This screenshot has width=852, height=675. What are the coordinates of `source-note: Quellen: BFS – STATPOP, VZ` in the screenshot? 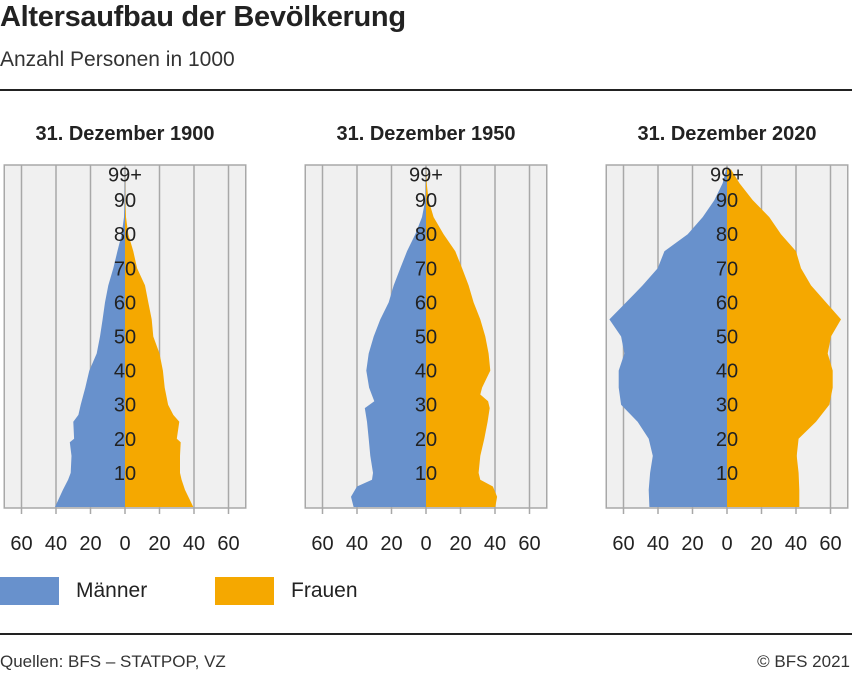 It's located at (113, 661).